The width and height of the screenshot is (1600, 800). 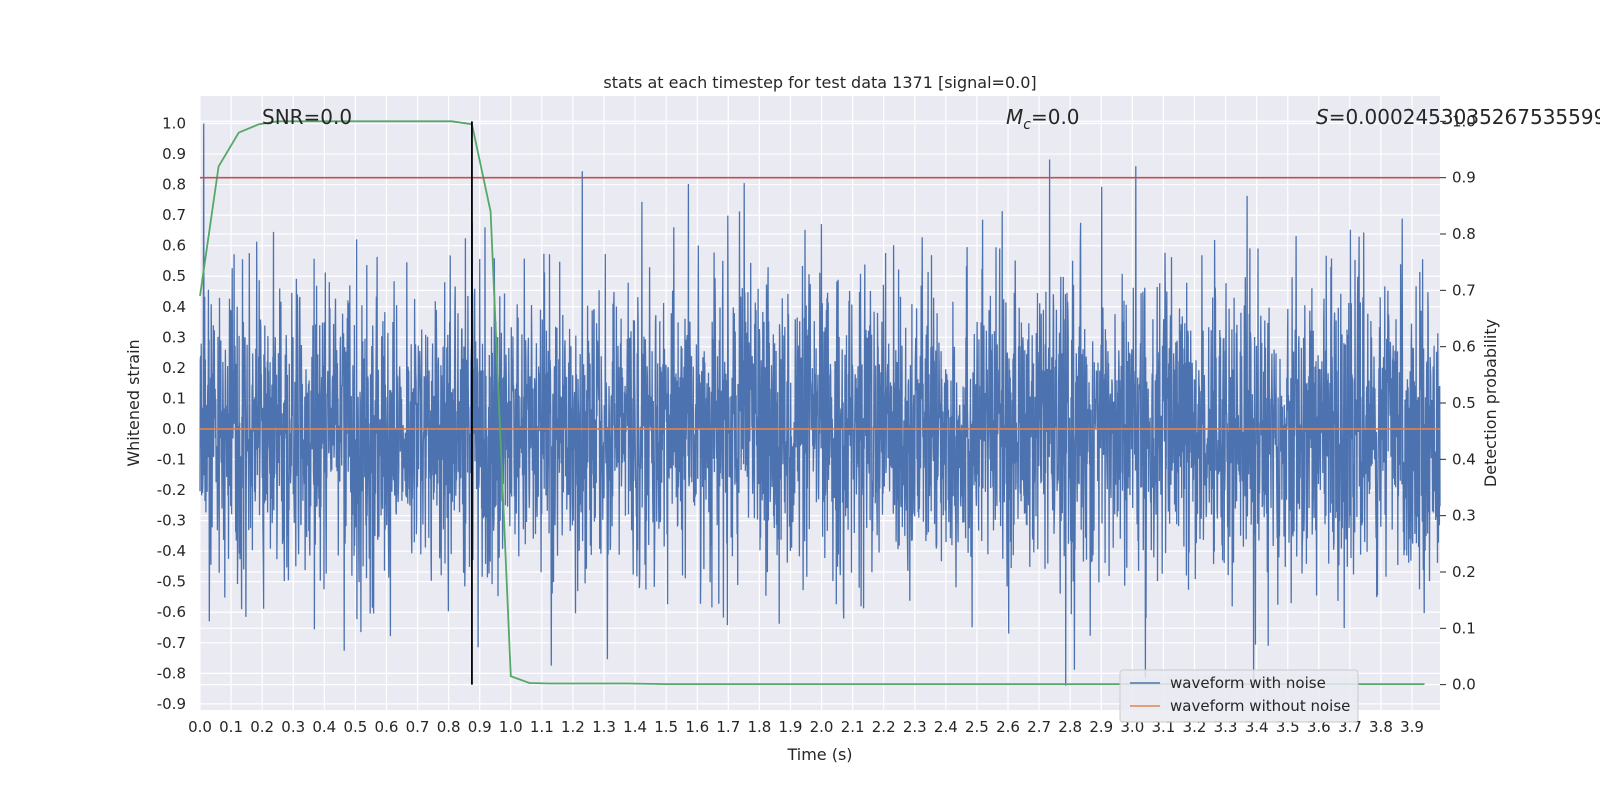 I want to click on chirp-mass-subscript: c, so click(x=1027, y=125).